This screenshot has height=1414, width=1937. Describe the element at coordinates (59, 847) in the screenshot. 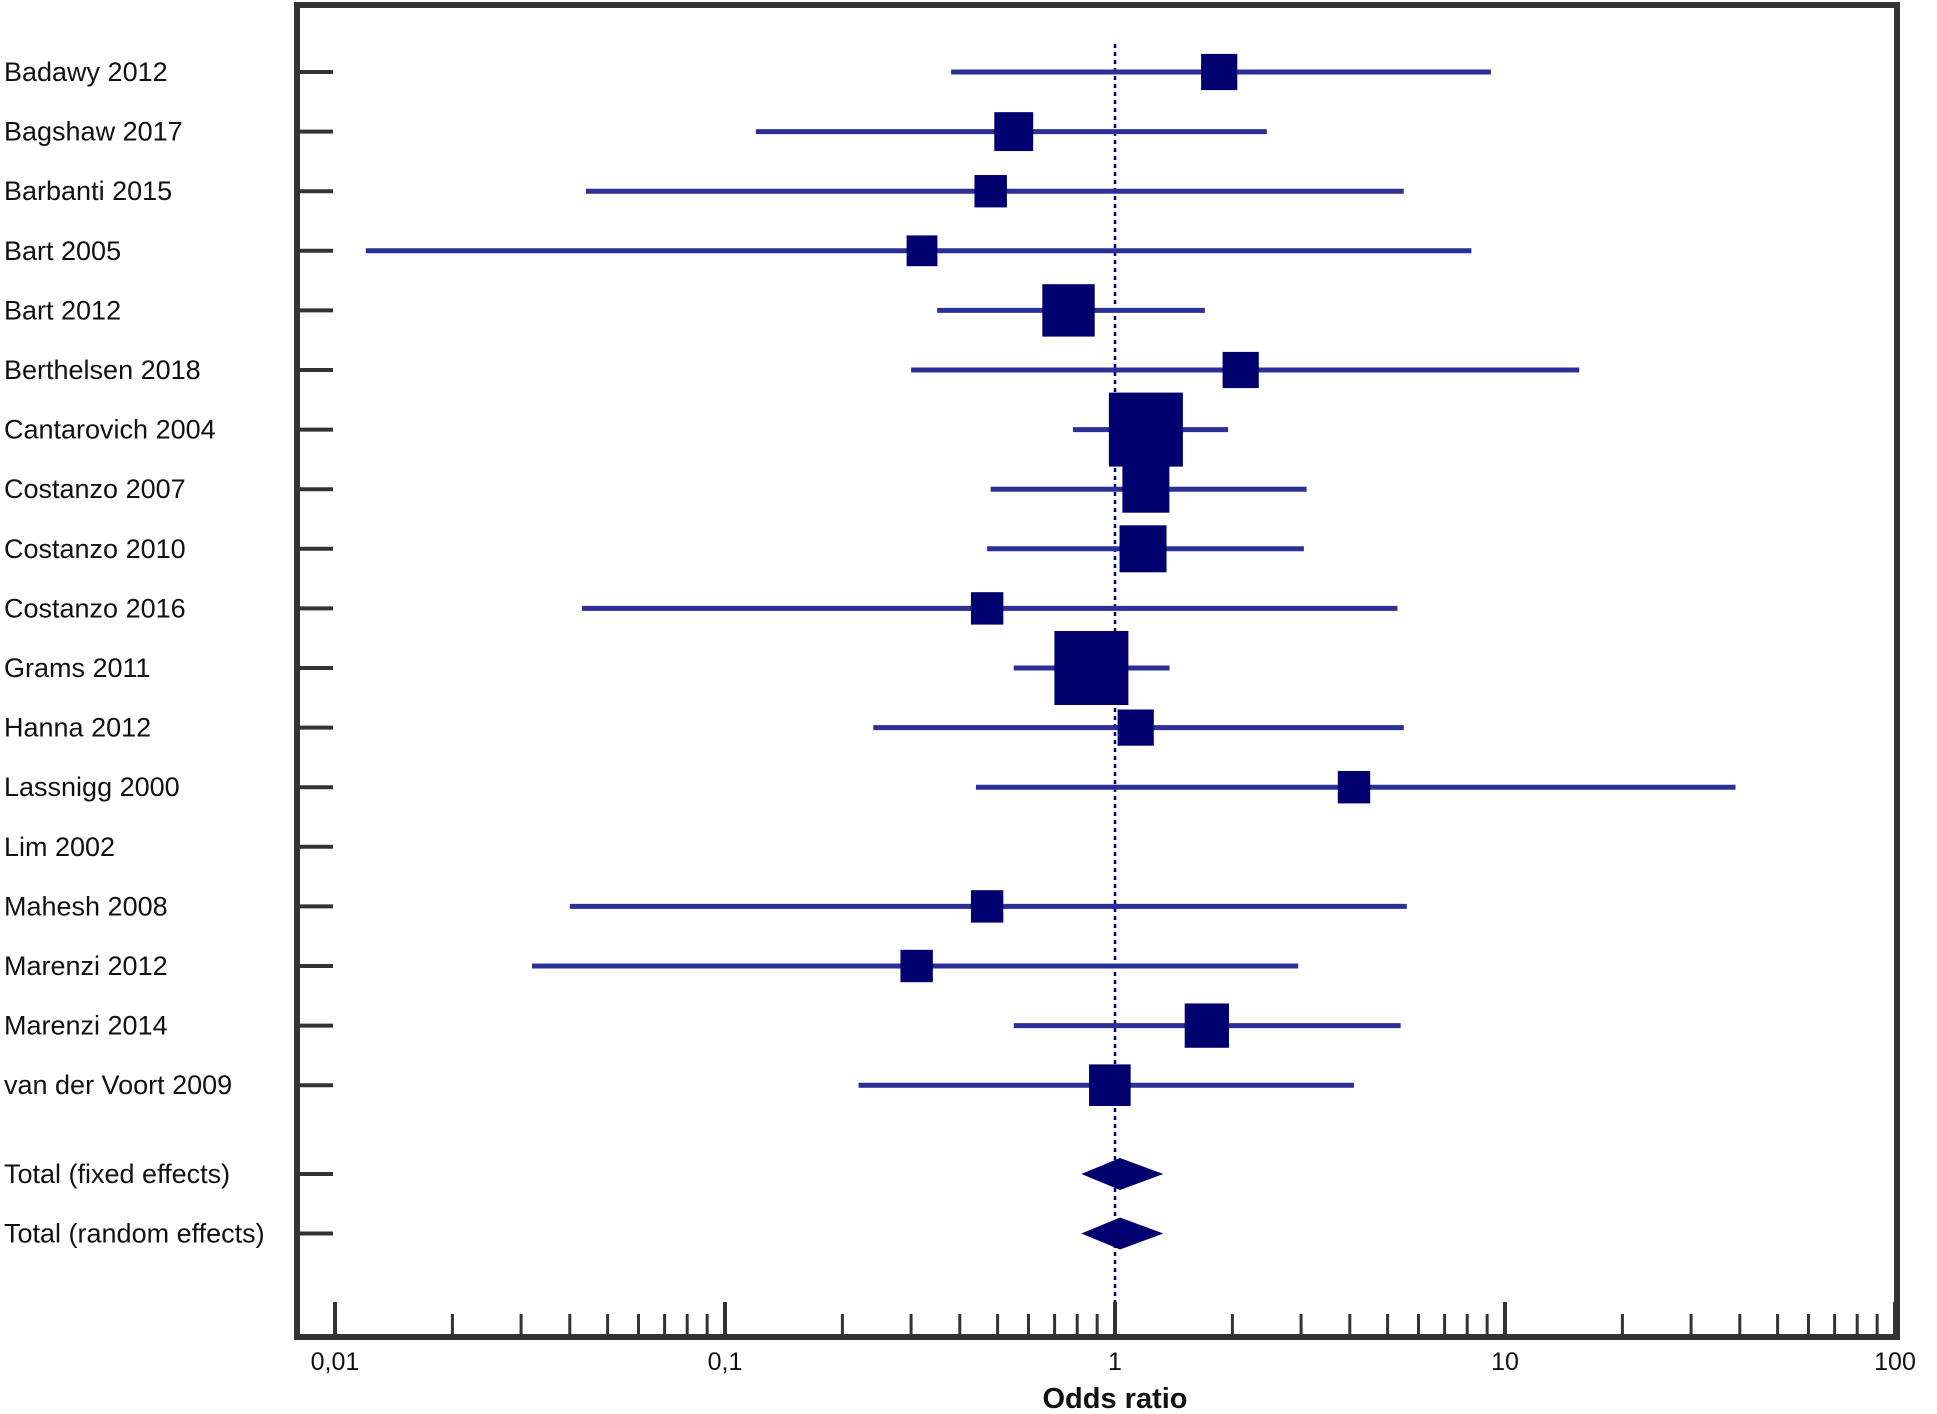

I see `study-label: Lim 2002` at that location.